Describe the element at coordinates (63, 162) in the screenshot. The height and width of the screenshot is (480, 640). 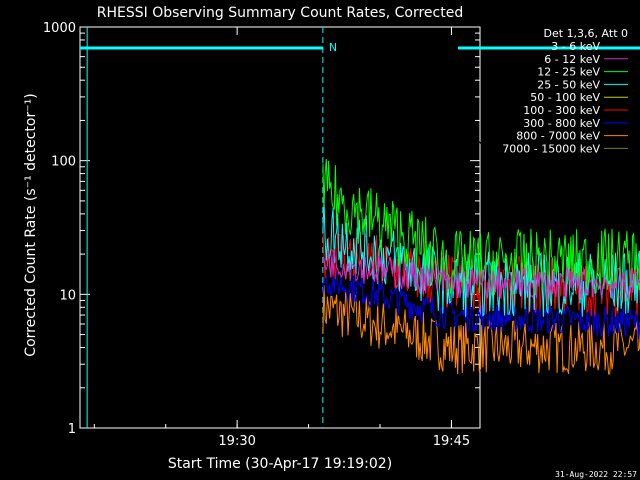
I see `y-tick-label: 100` at that location.